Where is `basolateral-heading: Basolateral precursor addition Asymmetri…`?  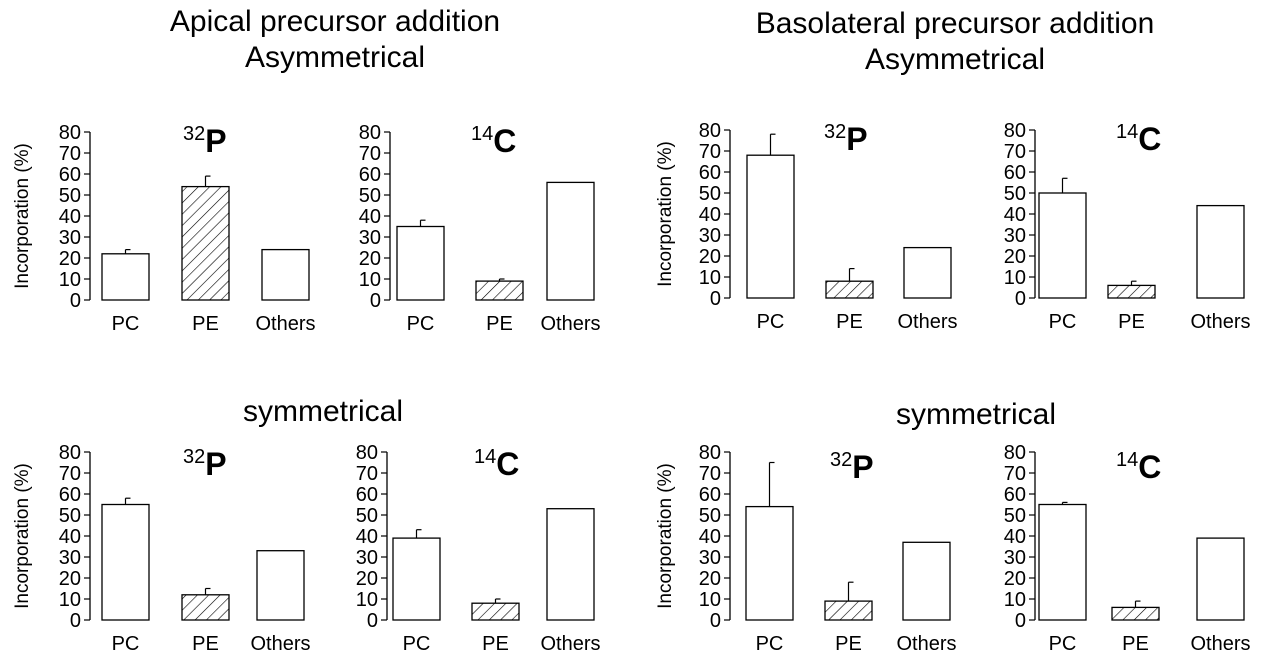
basolateral-heading: Basolateral precursor addition Asymmetri… is located at coordinates (955, 42).